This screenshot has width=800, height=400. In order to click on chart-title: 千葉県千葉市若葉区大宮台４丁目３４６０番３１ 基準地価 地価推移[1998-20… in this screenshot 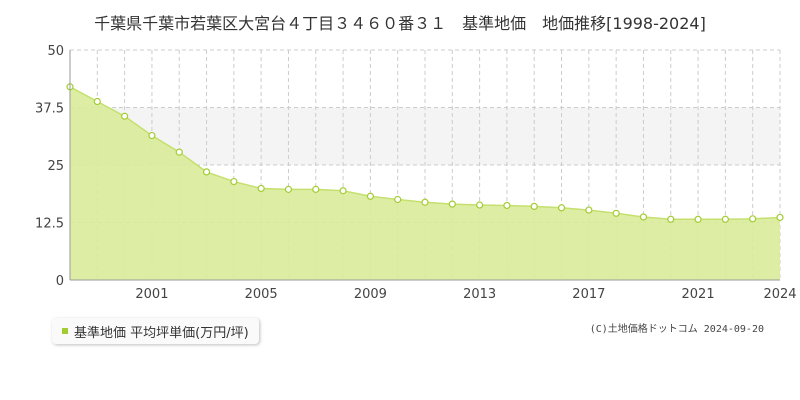, I will do `click(400, 23)`.